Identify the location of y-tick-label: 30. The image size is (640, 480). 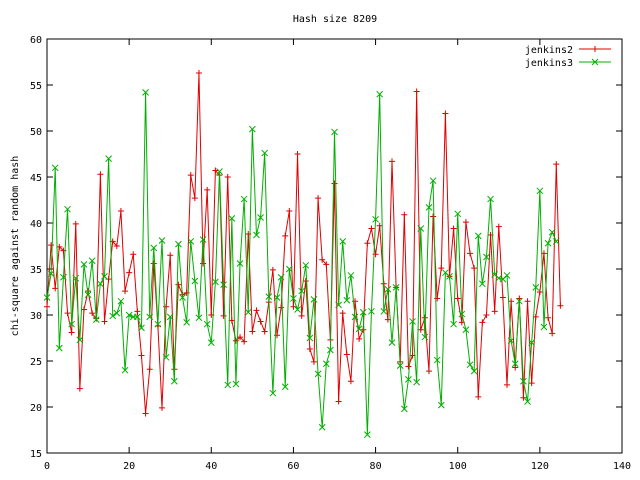
(36, 316).